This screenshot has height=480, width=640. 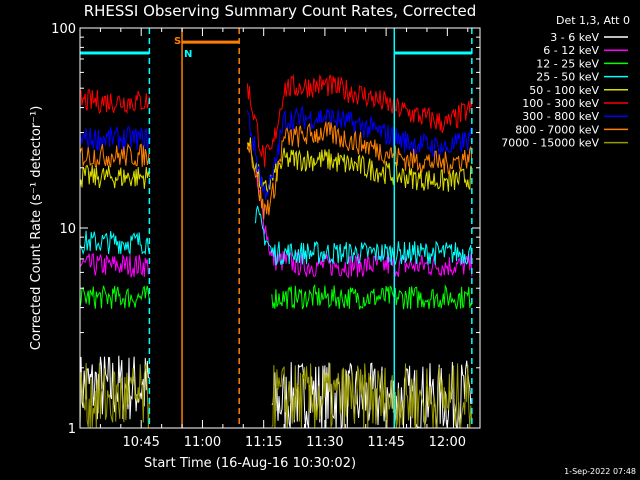 I want to click on flag-layer: SN, so click(x=276, y=48).